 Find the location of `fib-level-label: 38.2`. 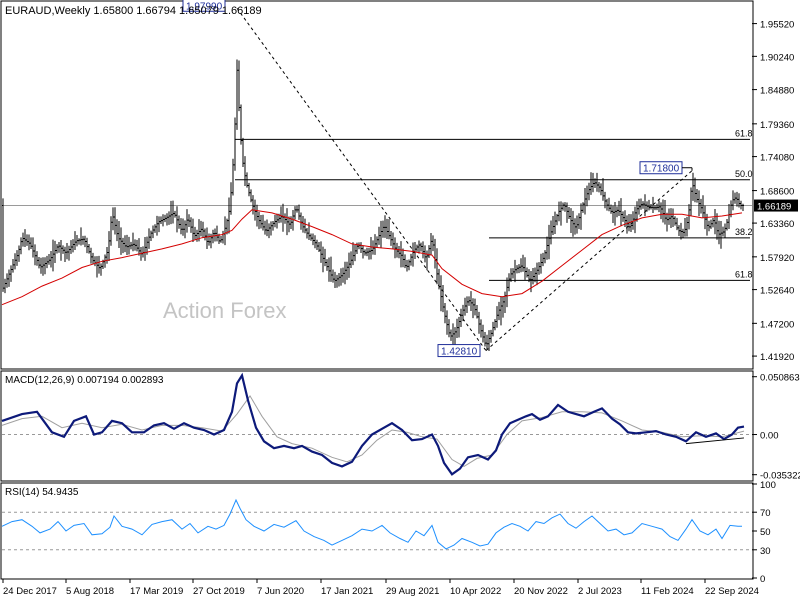

fib-level-label: 38.2 is located at coordinates (744, 232).